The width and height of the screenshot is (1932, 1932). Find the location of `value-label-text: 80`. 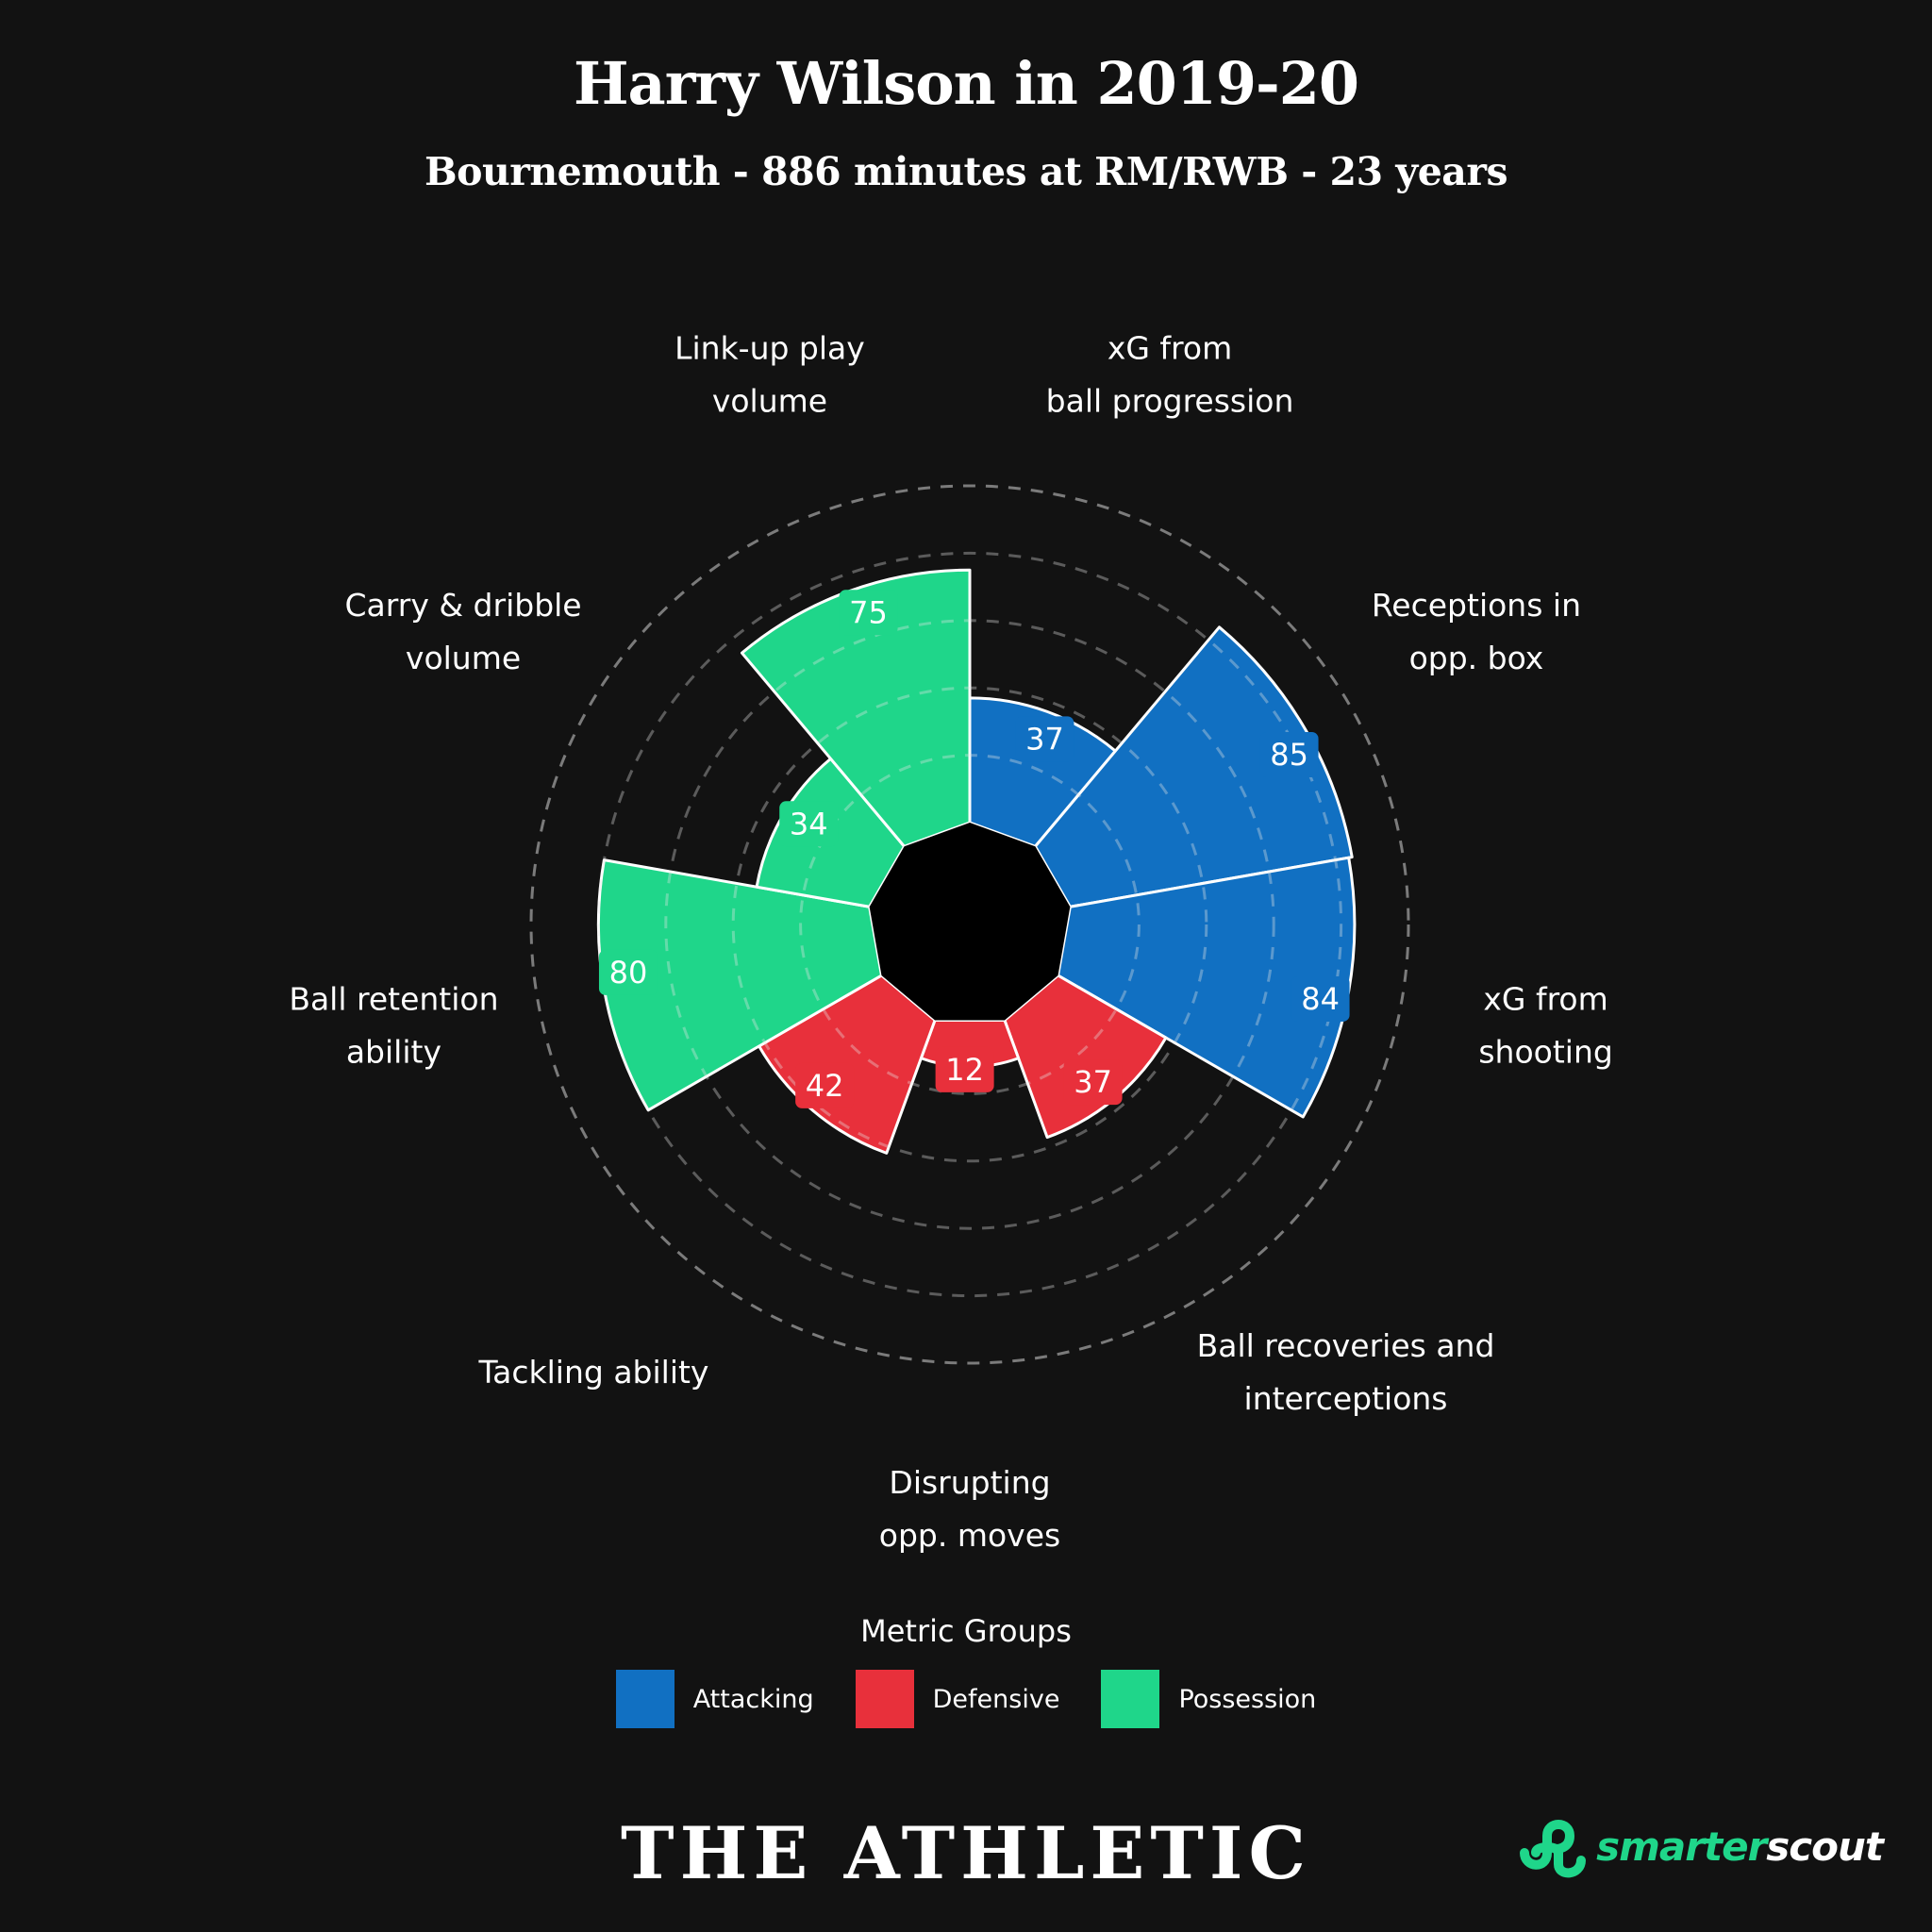

value-label-text: 80 is located at coordinates (628, 973).